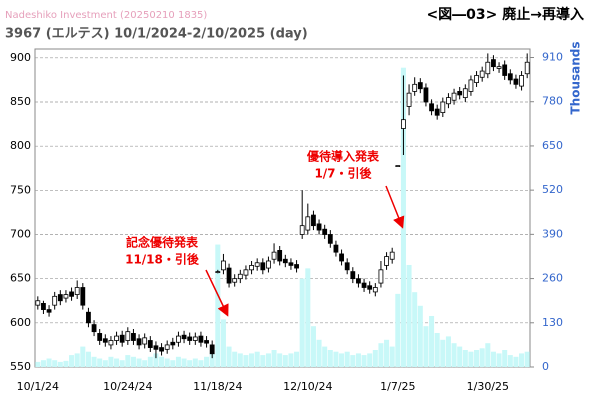  I want to click on y-tick-label: 650, so click(20, 278).